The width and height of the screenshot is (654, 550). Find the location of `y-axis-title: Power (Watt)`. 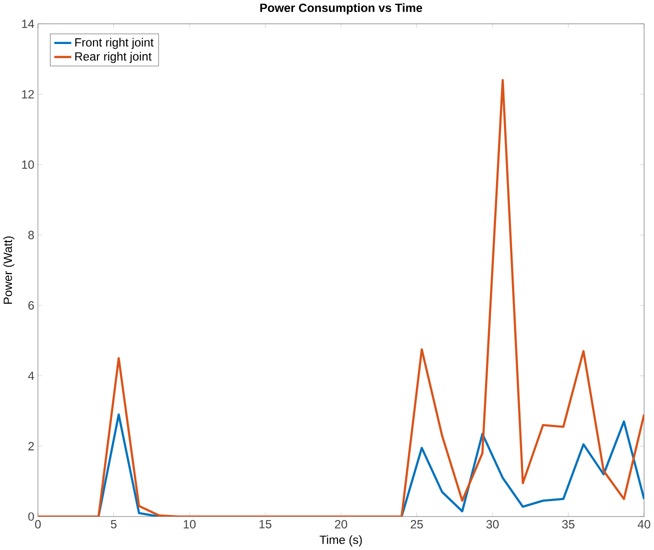

y-axis-title: Power (Watt) is located at coordinates (8, 270).